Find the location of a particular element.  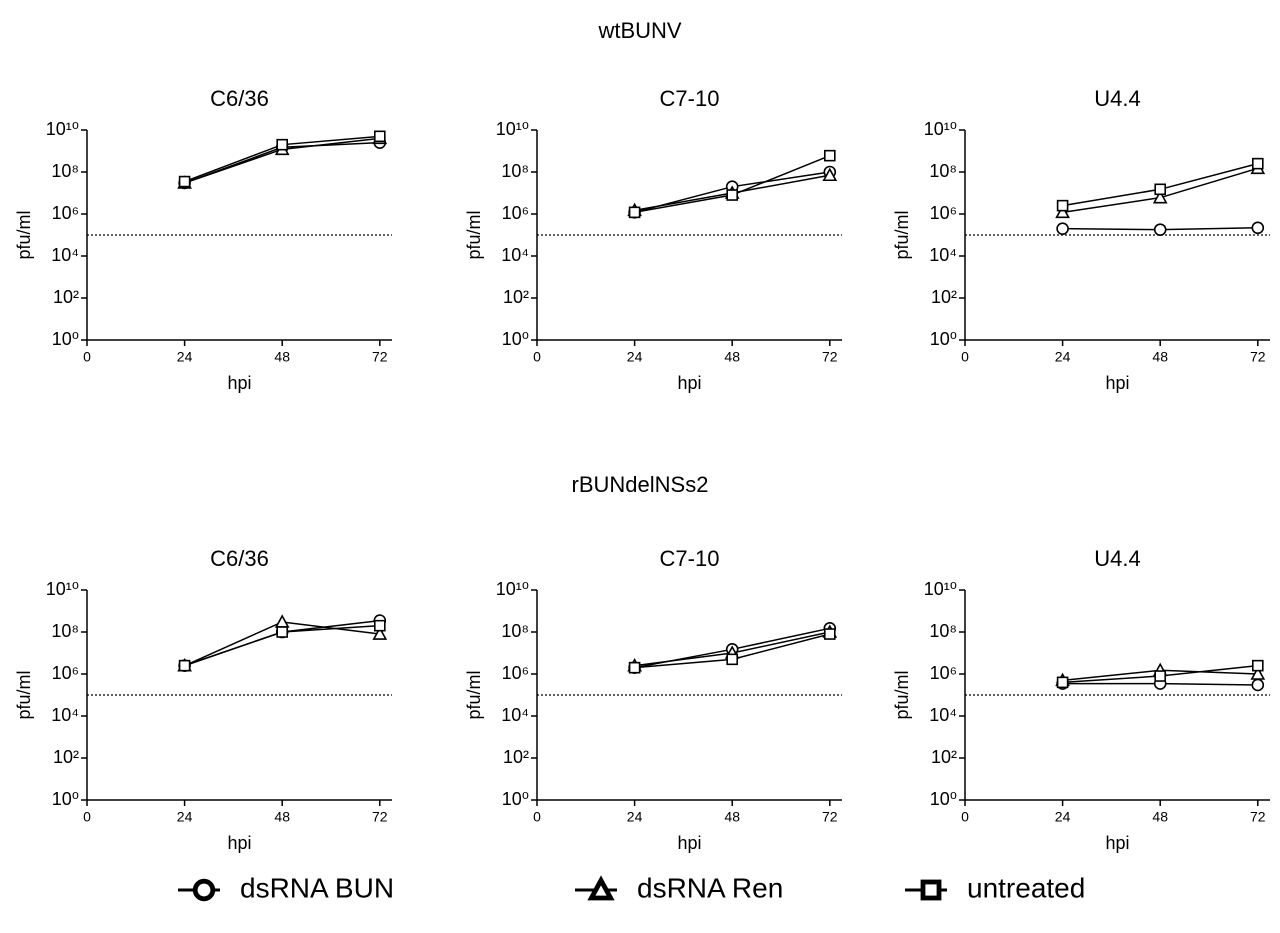

legend-label: untreated is located at coordinates (1026, 887).